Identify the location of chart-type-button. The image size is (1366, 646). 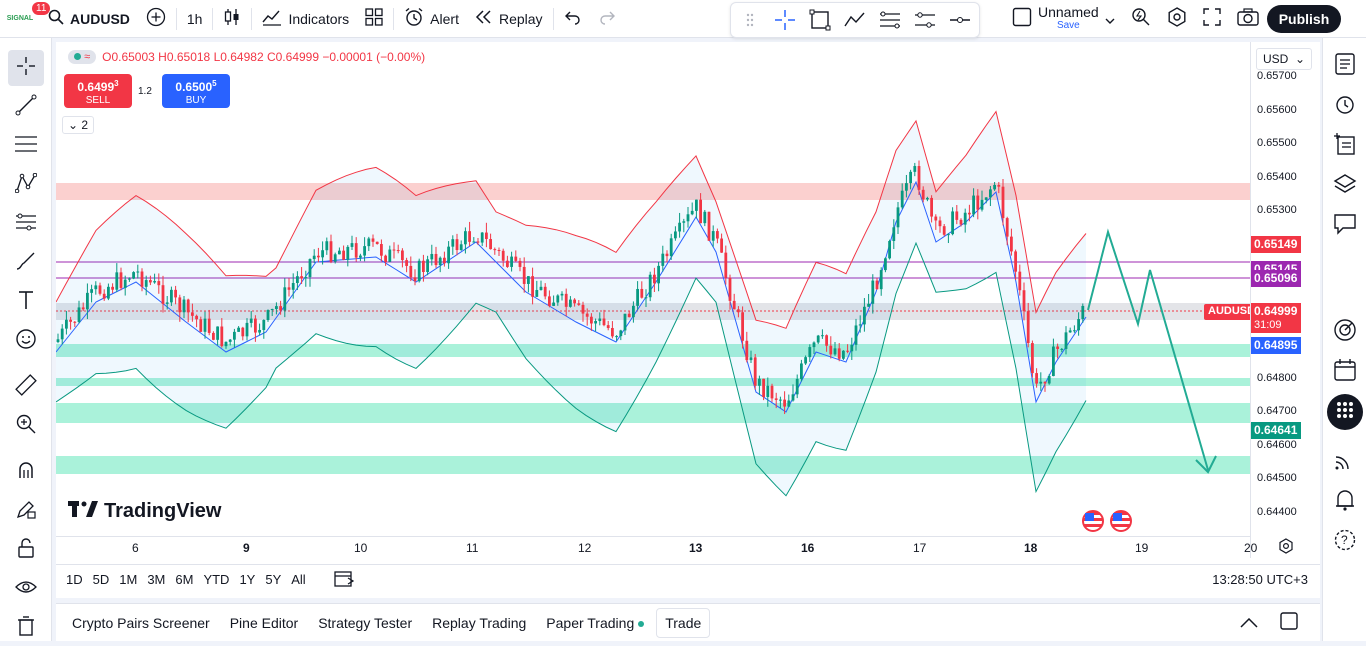
(232, 19).